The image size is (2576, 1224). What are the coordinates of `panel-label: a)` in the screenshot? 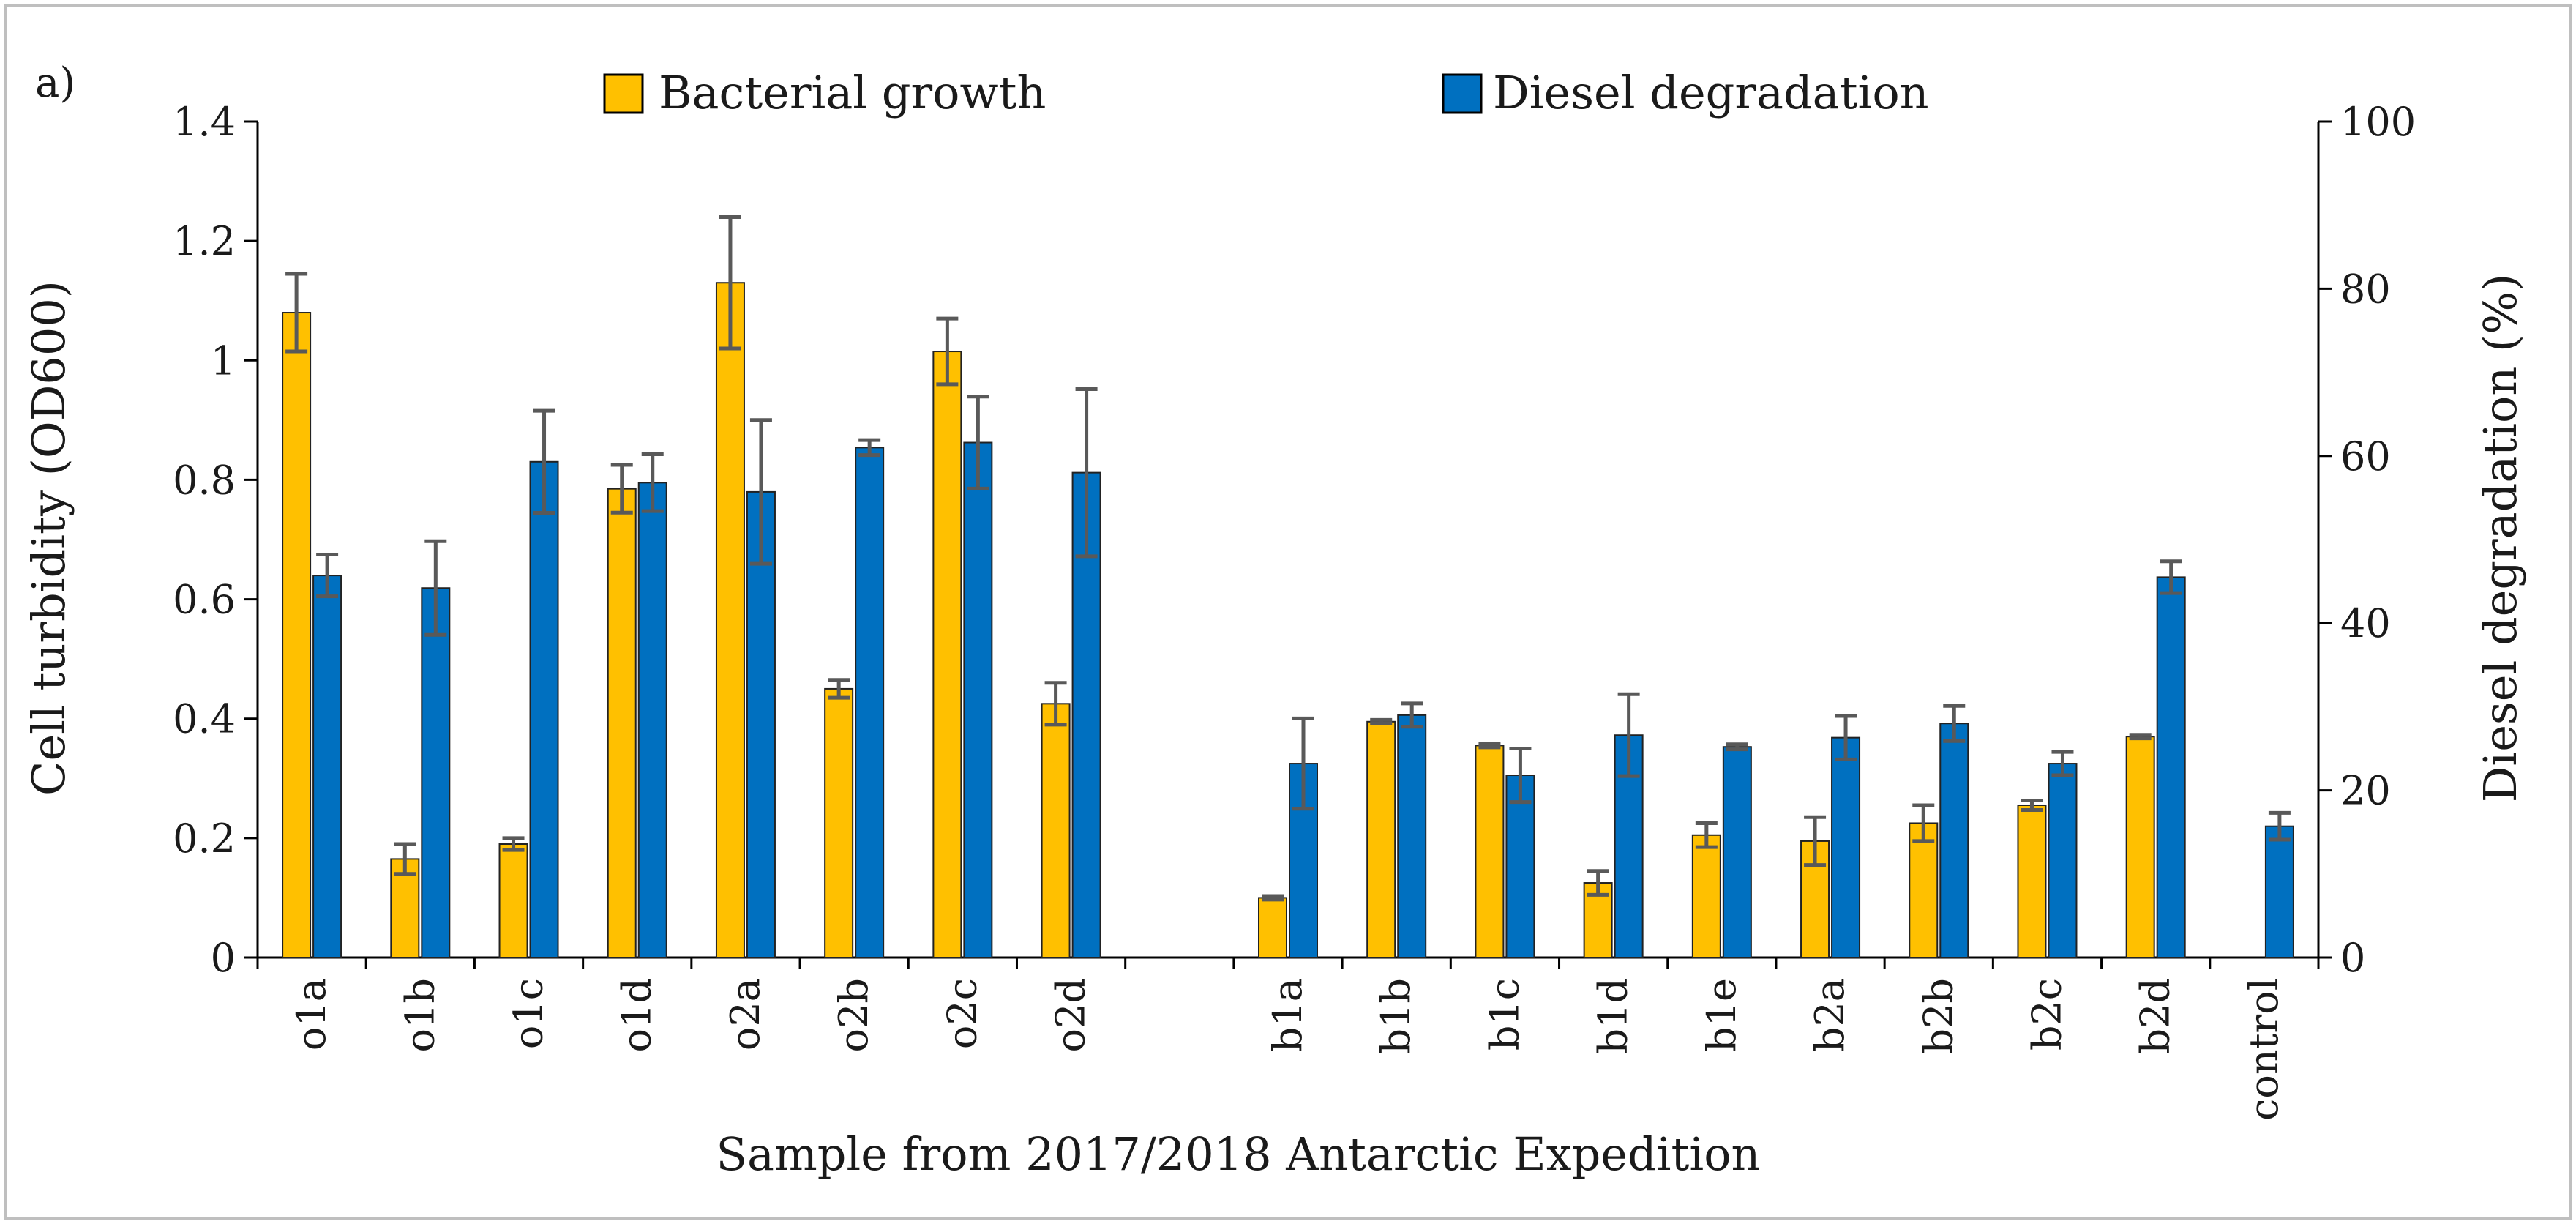 It's located at (55, 83).